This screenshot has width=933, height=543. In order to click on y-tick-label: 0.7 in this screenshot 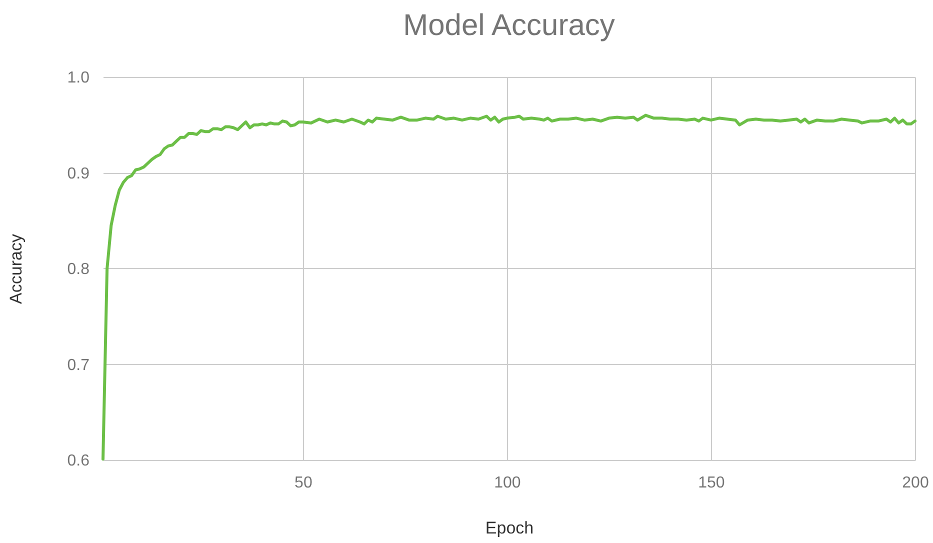, I will do `click(78, 365)`.